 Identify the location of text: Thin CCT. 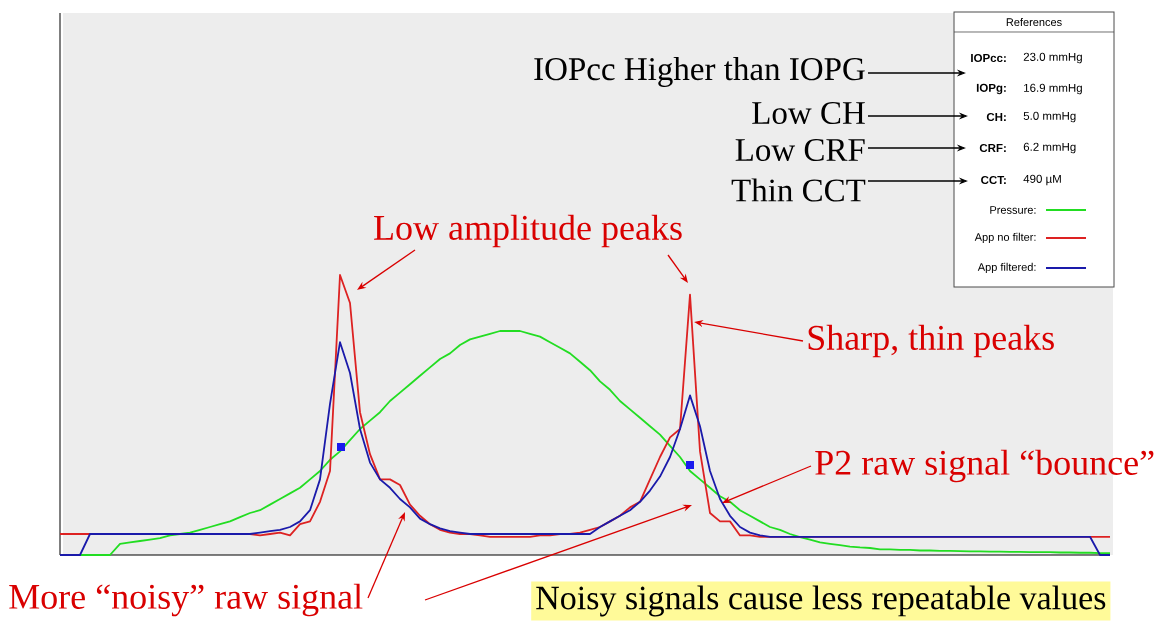
(798, 190).